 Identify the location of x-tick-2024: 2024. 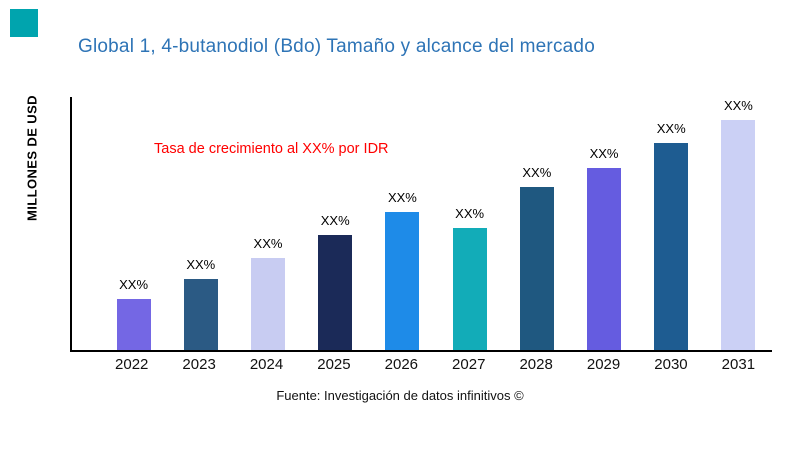
(266, 364).